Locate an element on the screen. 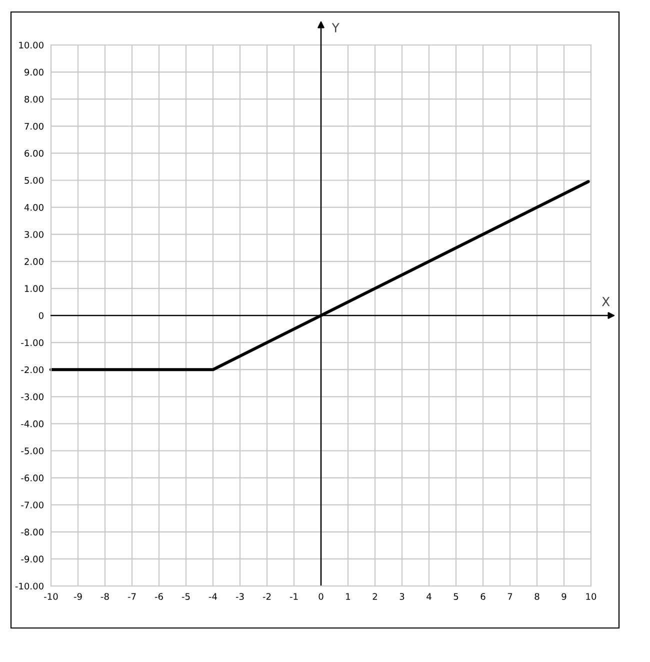 The width and height of the screenshot is (650, 662). x-tick-label: 6 is located at coordinates (483, 596).